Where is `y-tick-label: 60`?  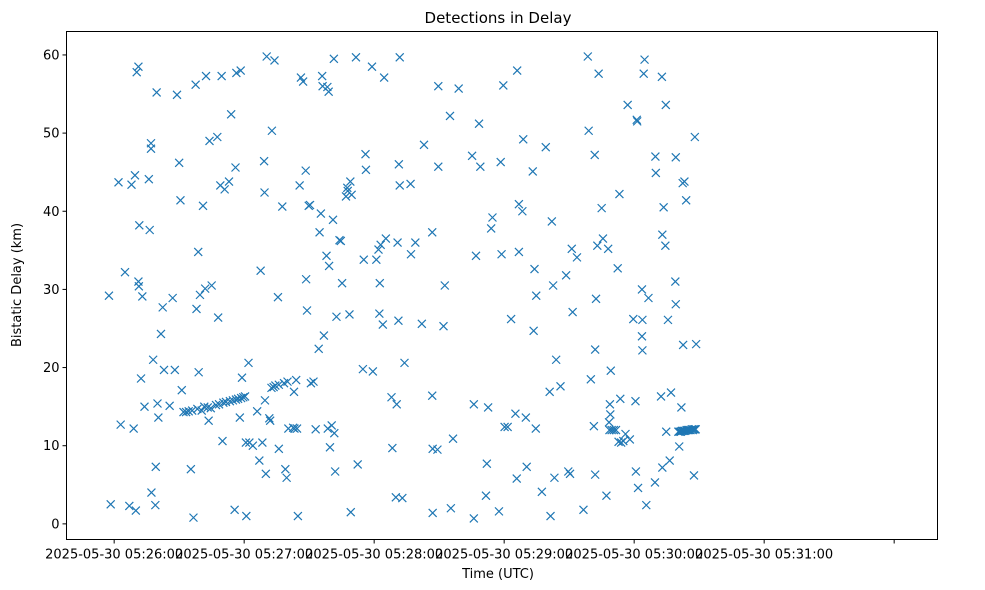
y-tick-label: 60 is located at coordinates (51, 55).